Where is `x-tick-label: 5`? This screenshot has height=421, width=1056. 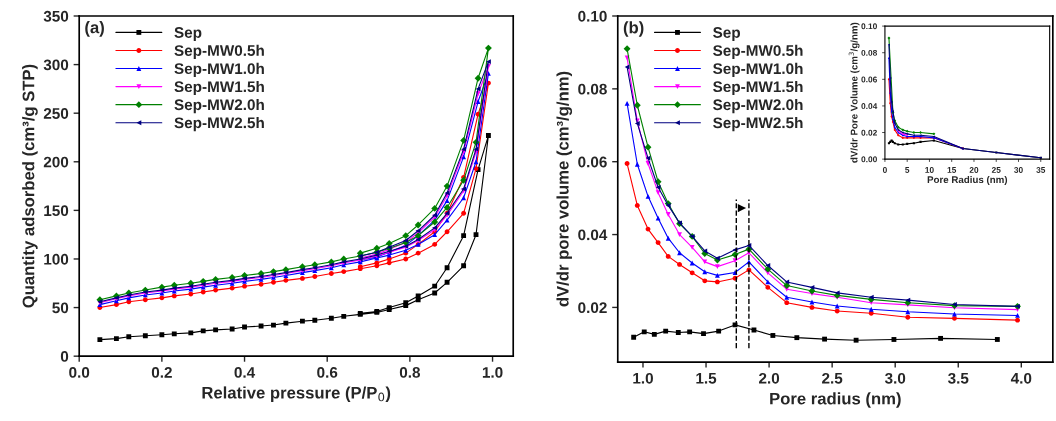 x-tick-label: 5 is located at coordinates (907, 170).